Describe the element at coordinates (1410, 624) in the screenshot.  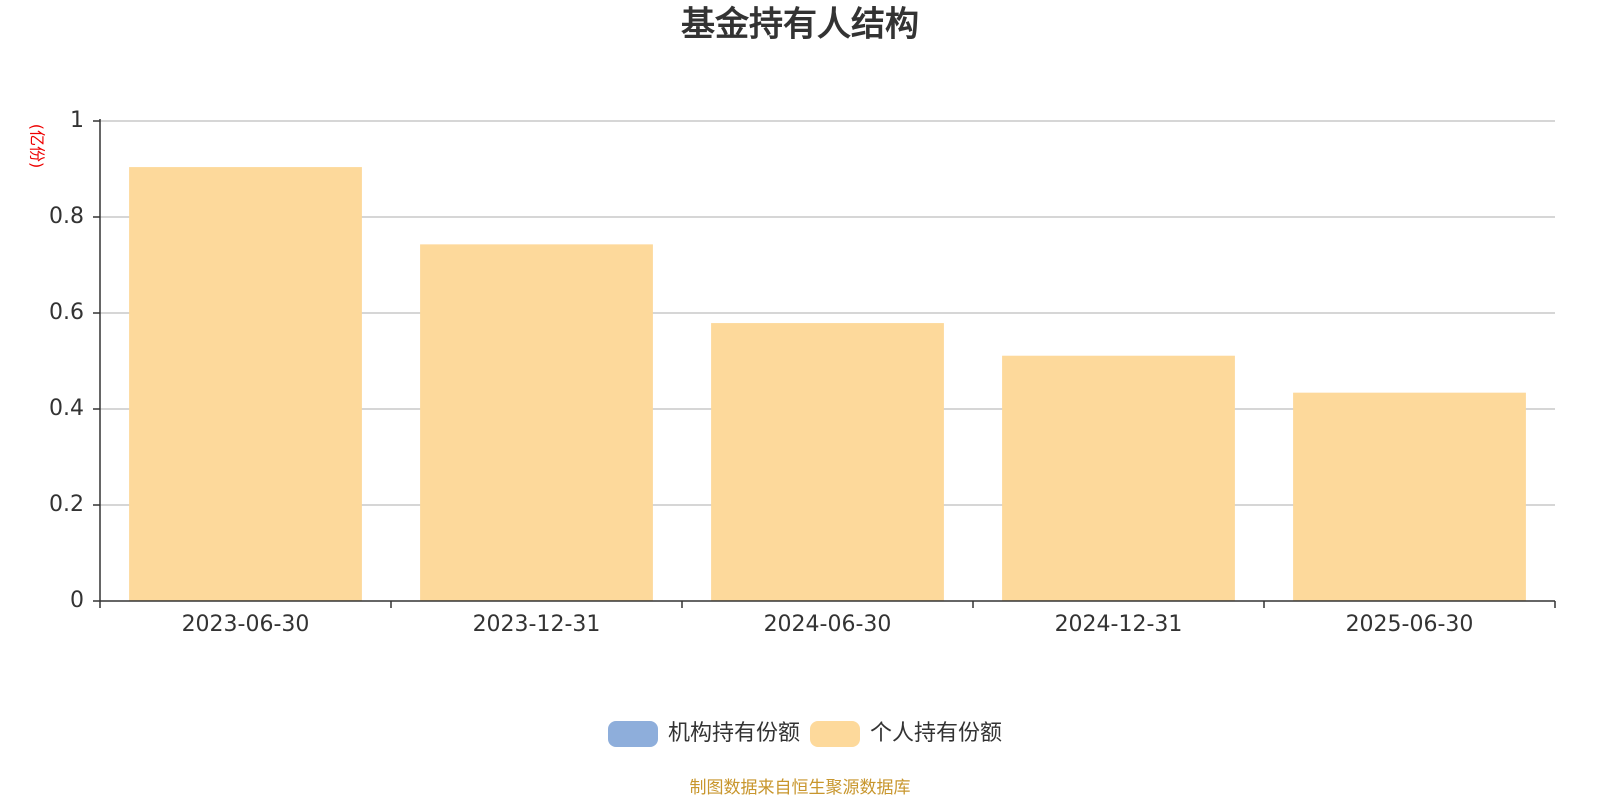
I see `x-tick-label: 2025-06-30` at that location.